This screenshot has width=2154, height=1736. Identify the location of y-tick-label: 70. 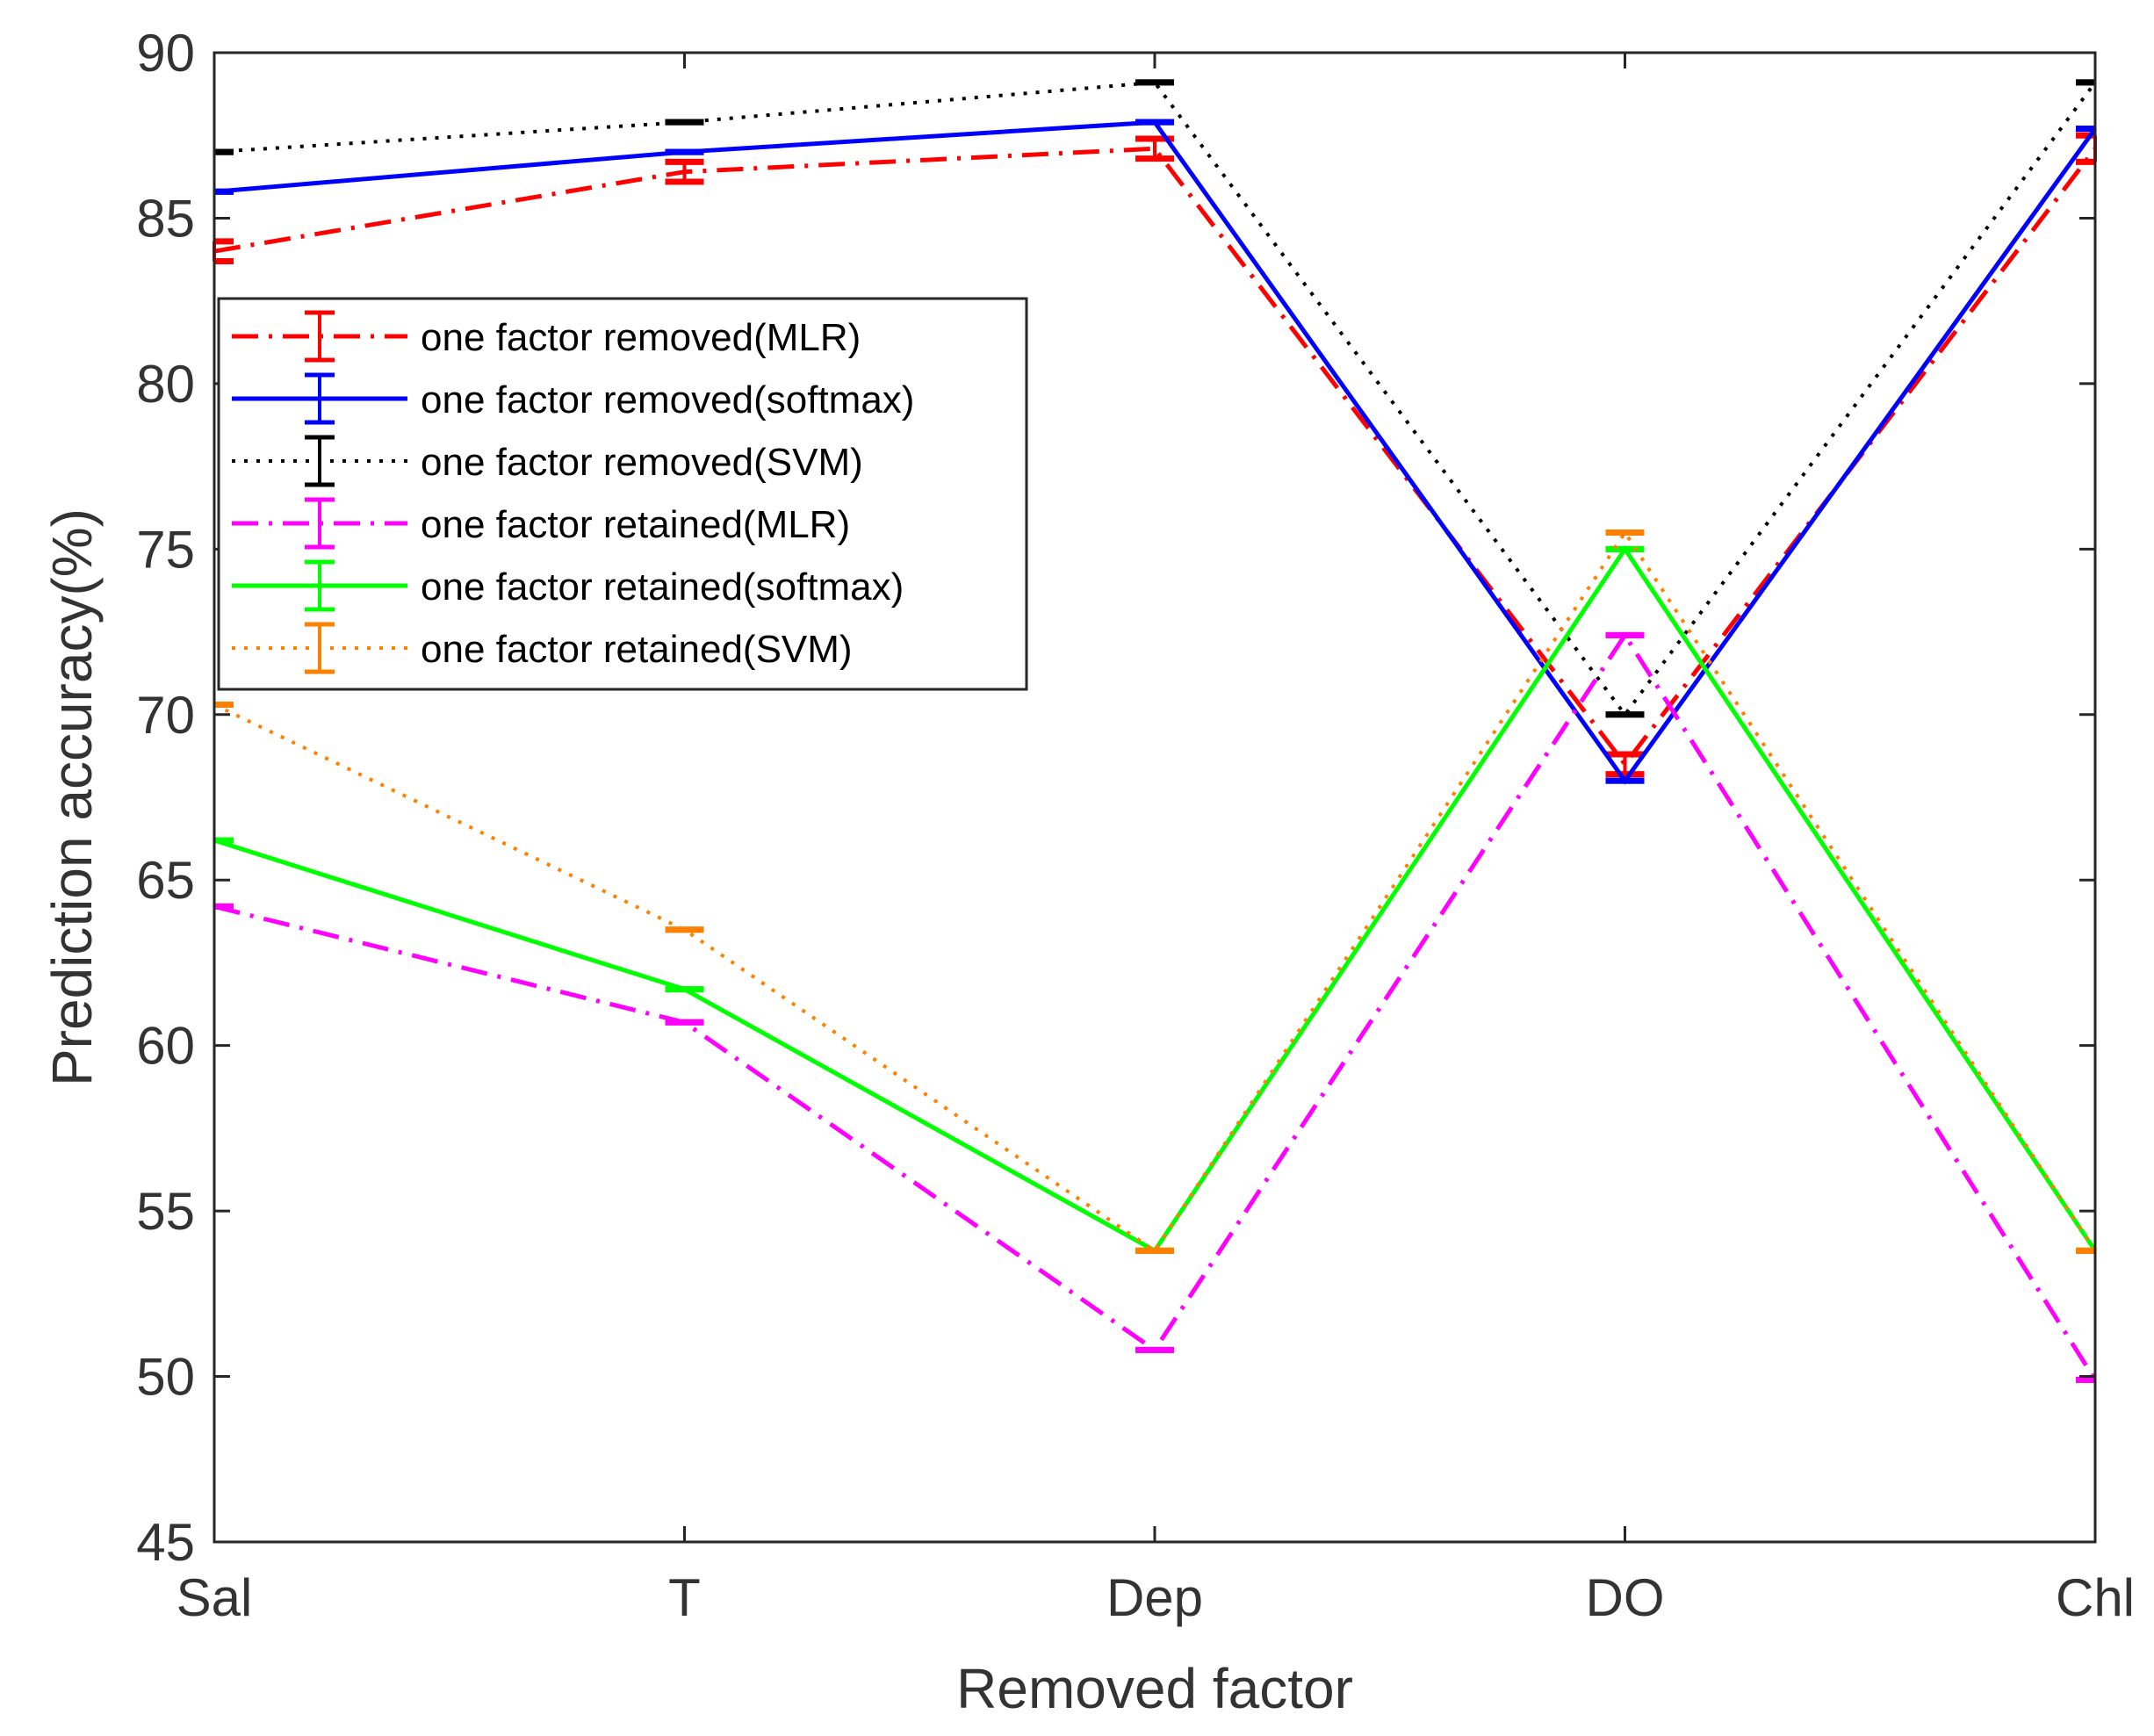
(165, 715).